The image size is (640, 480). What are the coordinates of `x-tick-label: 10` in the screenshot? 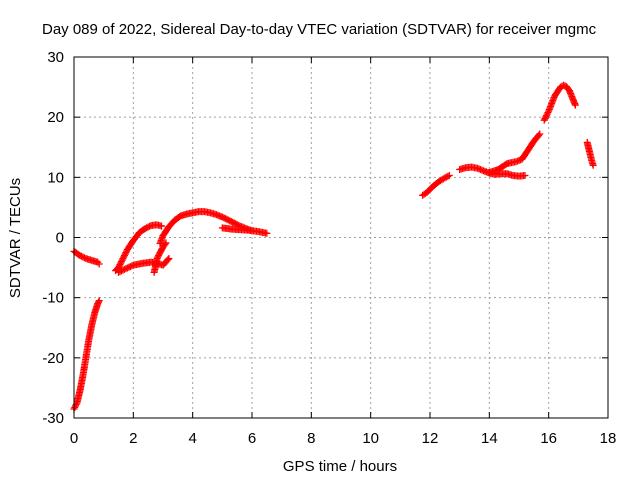 It's located at (370, 438).